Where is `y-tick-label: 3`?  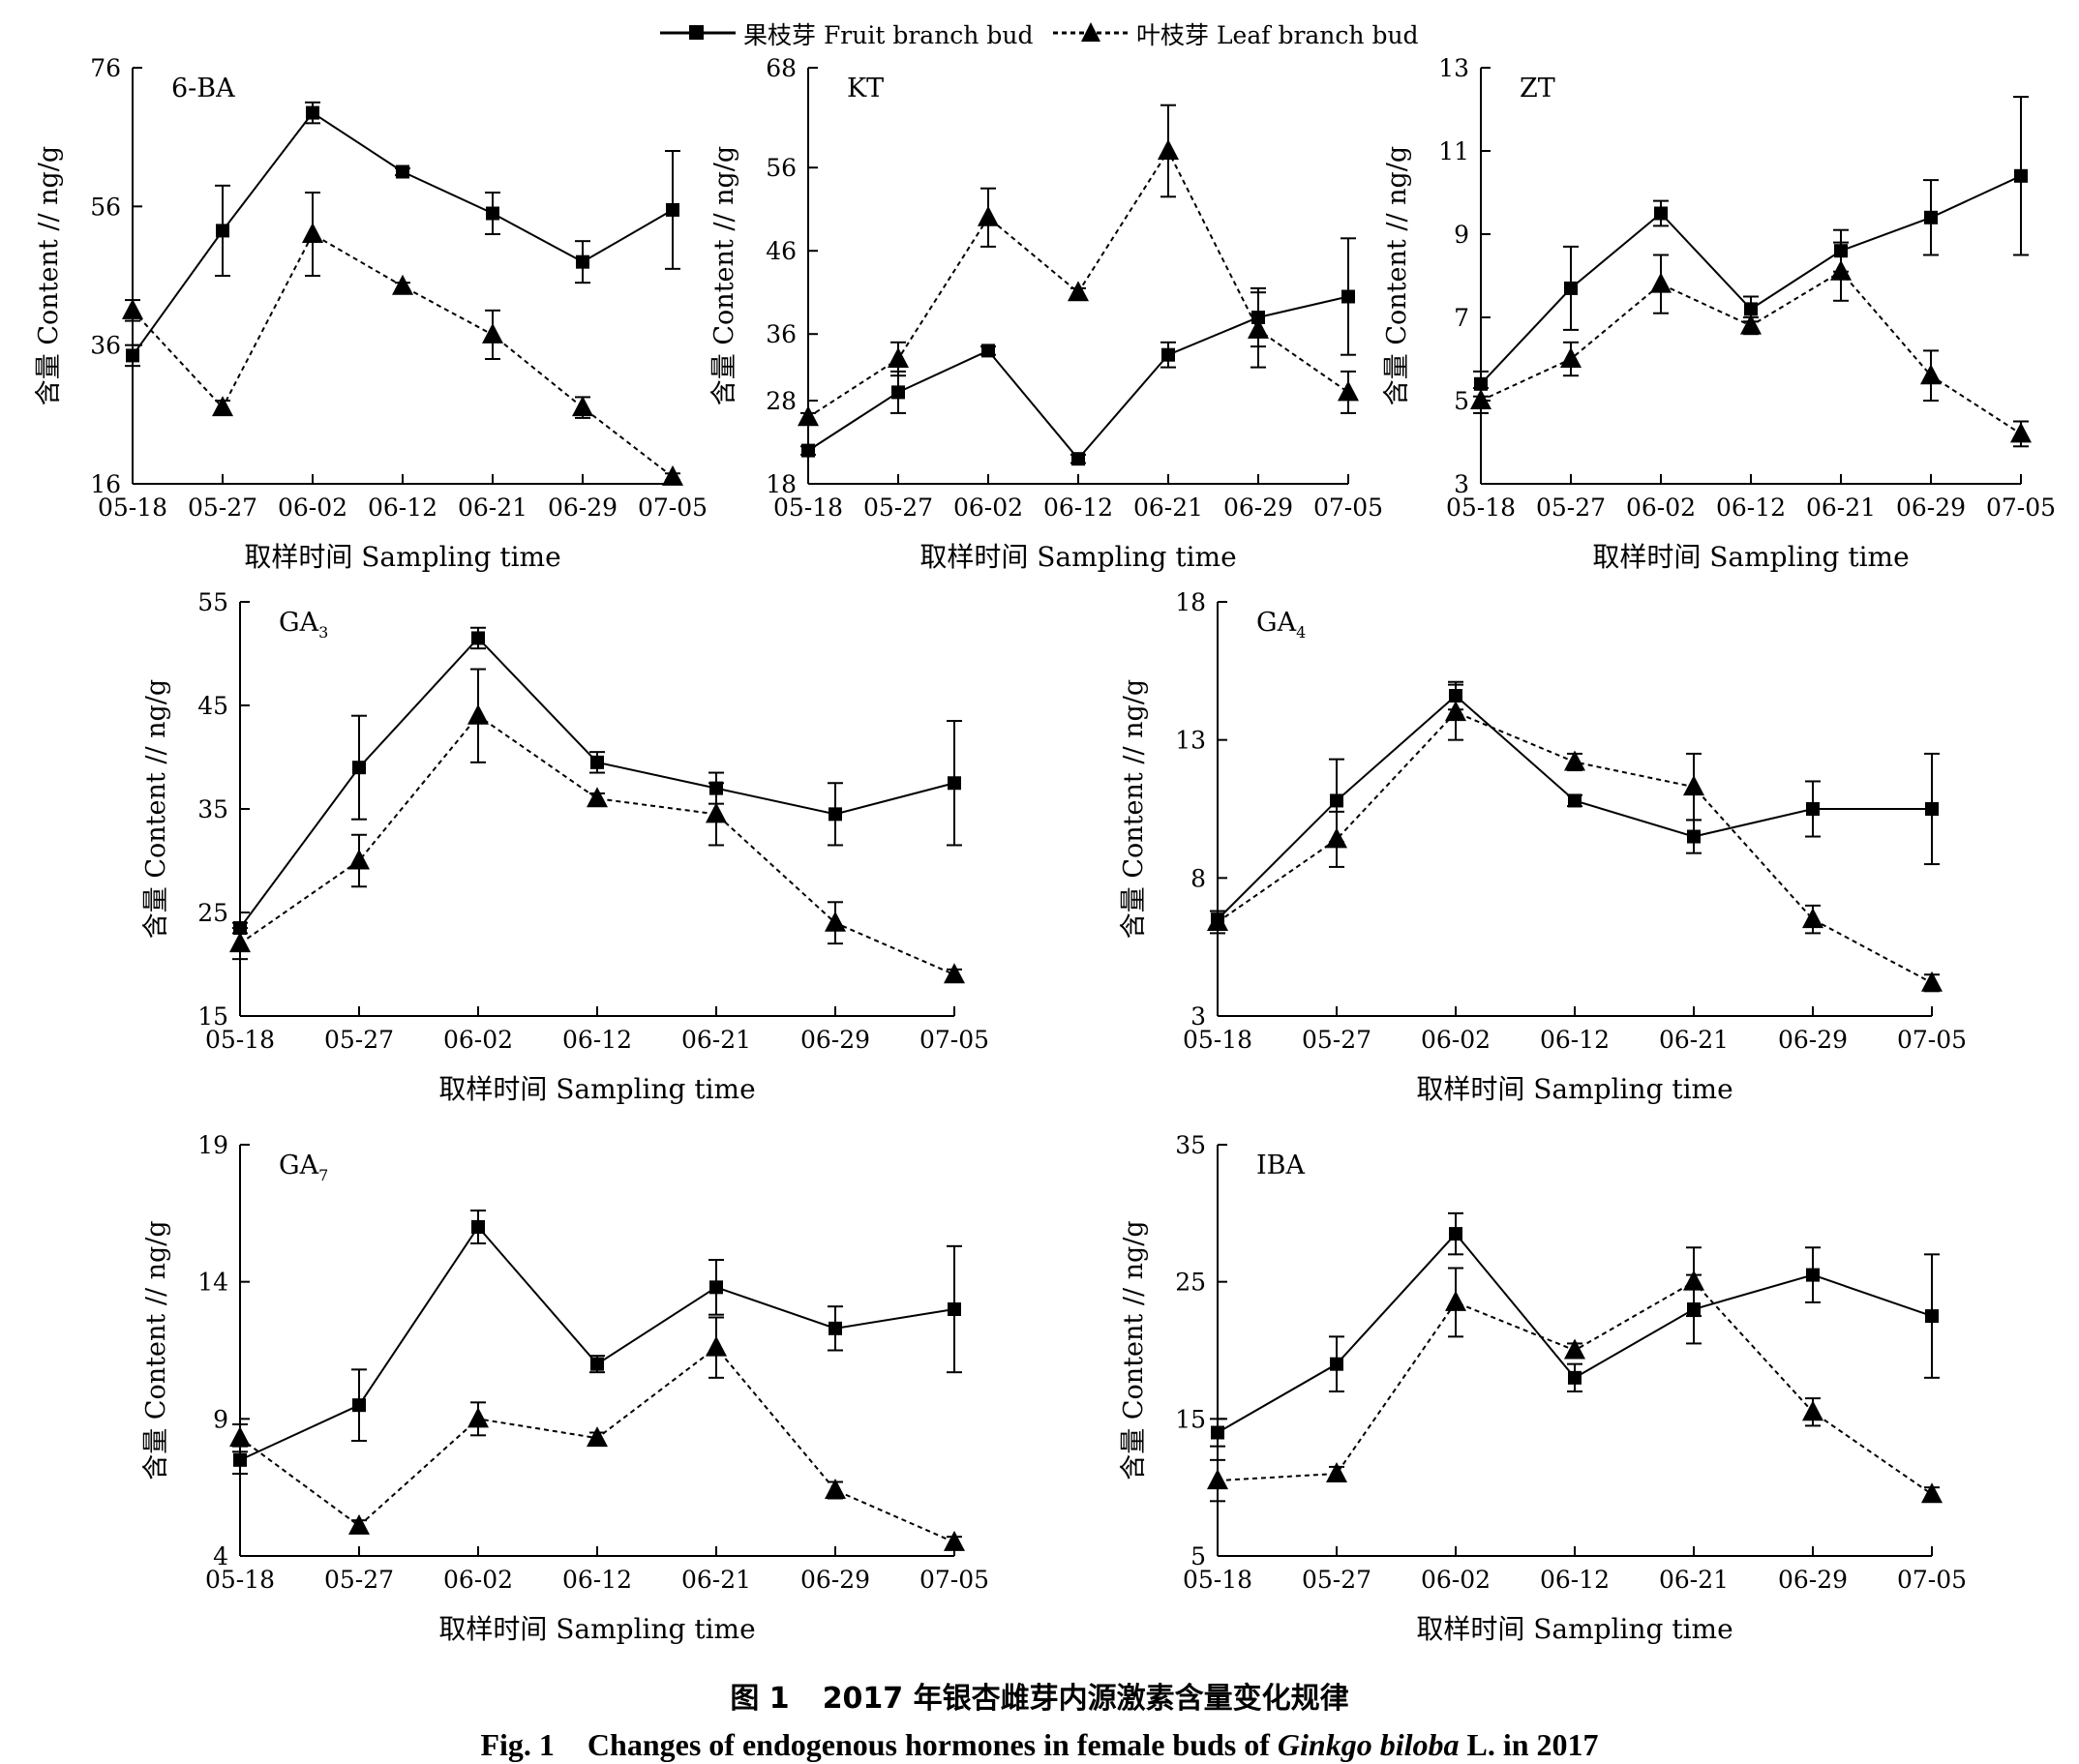
y-tick-label: 3 is located at coordinates (1462, 484).